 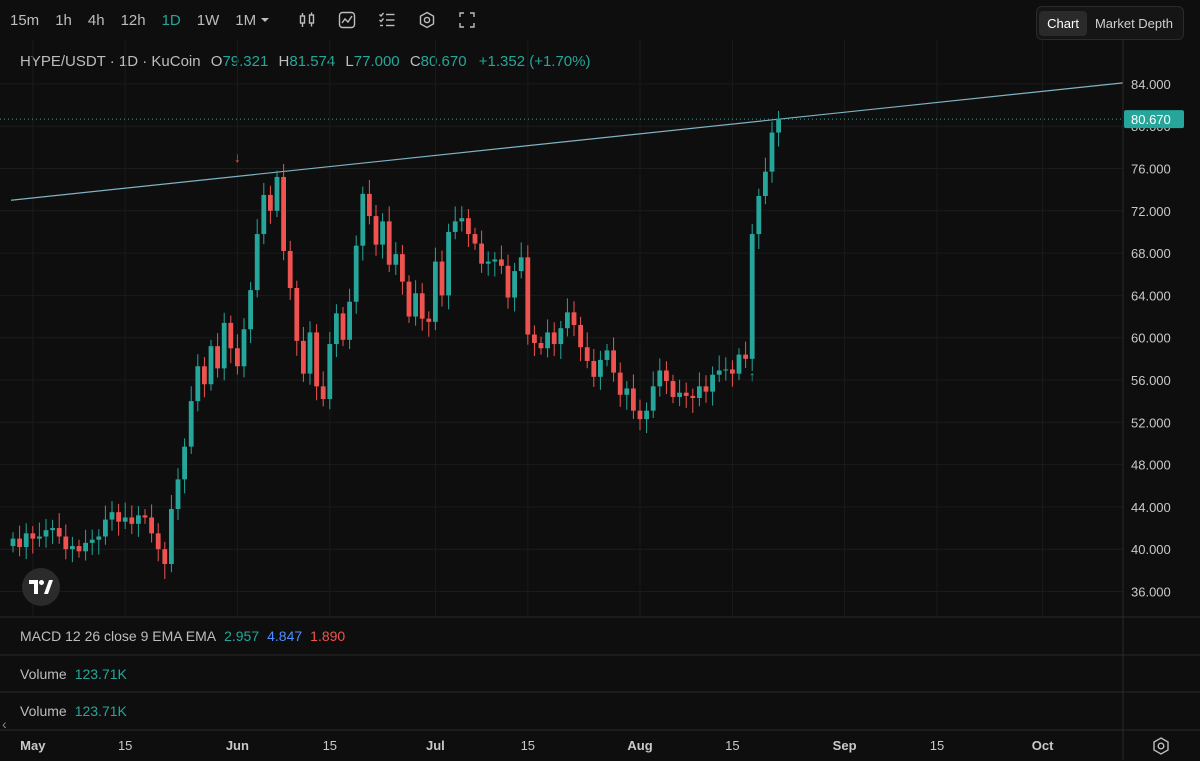 What do you see at coordinates (347, 20) in the screenshot?
I see `chart-type-icon` at bounding box center [347, 20].